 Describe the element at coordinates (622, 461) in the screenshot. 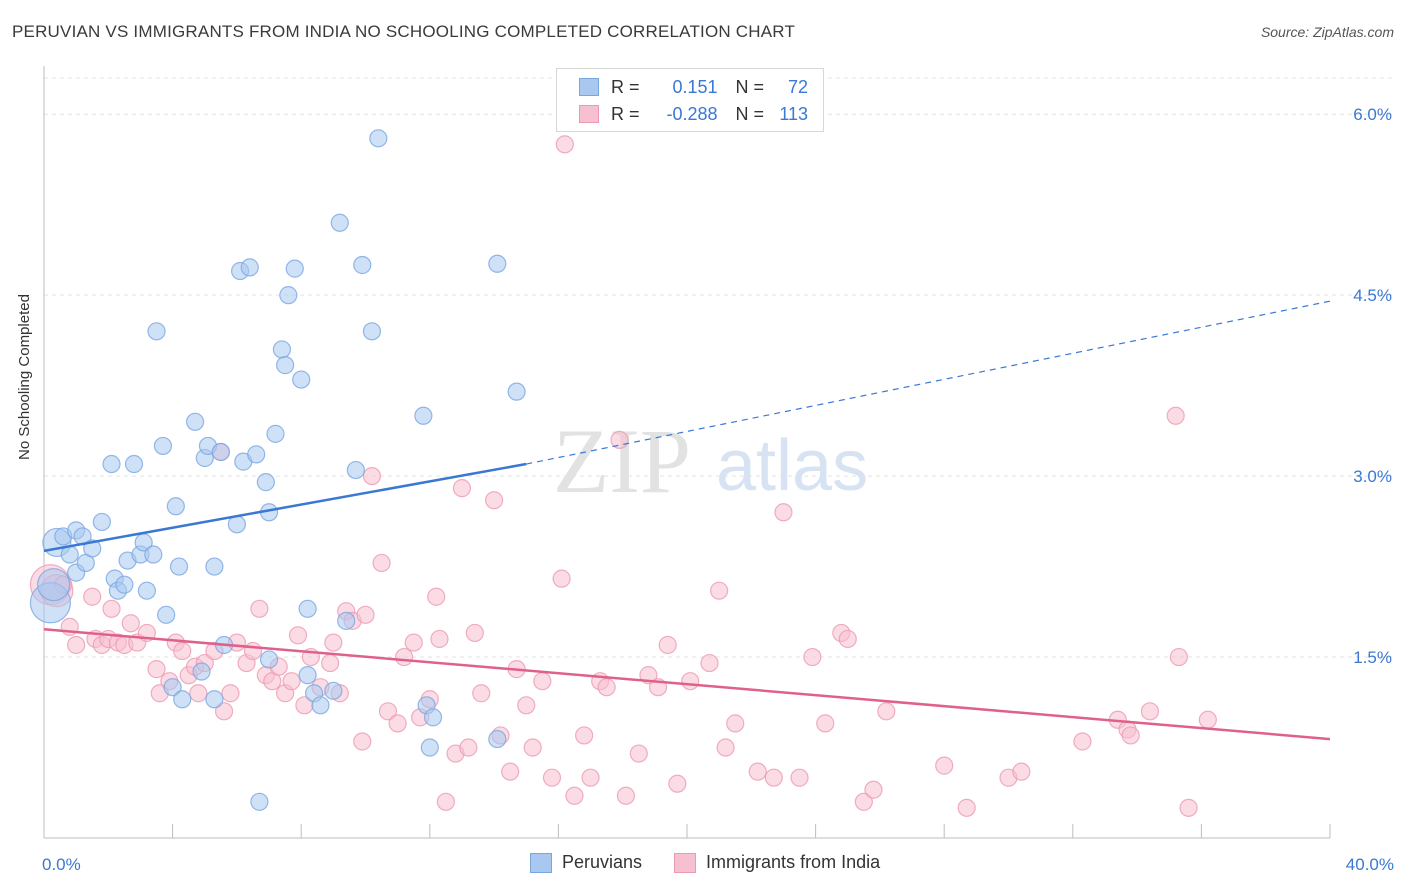

I see `watermark-zip: ZIP` at that location.